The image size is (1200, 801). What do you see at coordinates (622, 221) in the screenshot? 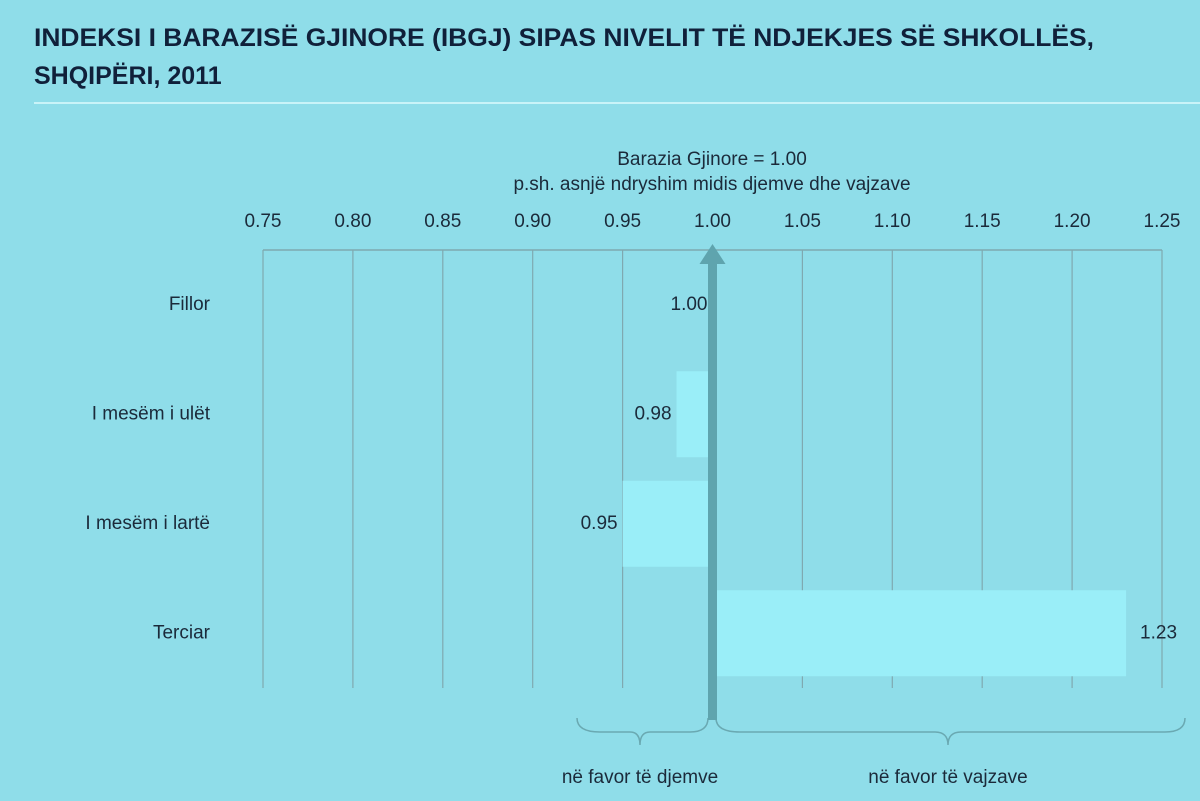
I see `x-tick-label: 0.95` at bounding box center [622, 221].